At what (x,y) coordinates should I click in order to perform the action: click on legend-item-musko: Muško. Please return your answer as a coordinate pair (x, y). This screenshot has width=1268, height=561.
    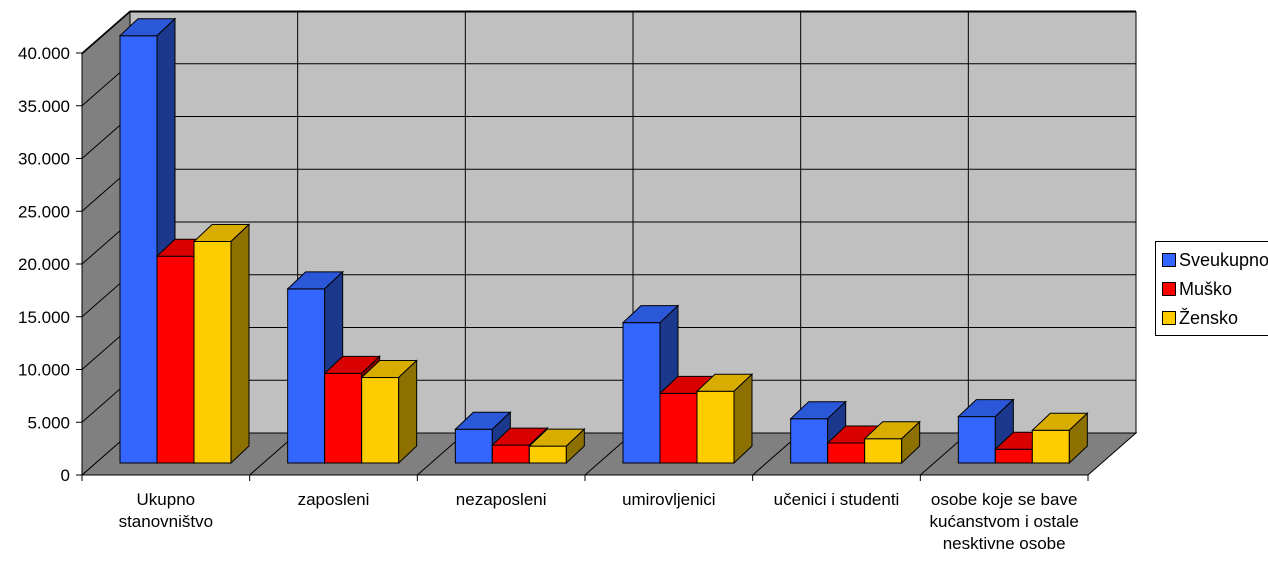
    Looking at the image, I should click on (1197, 289).